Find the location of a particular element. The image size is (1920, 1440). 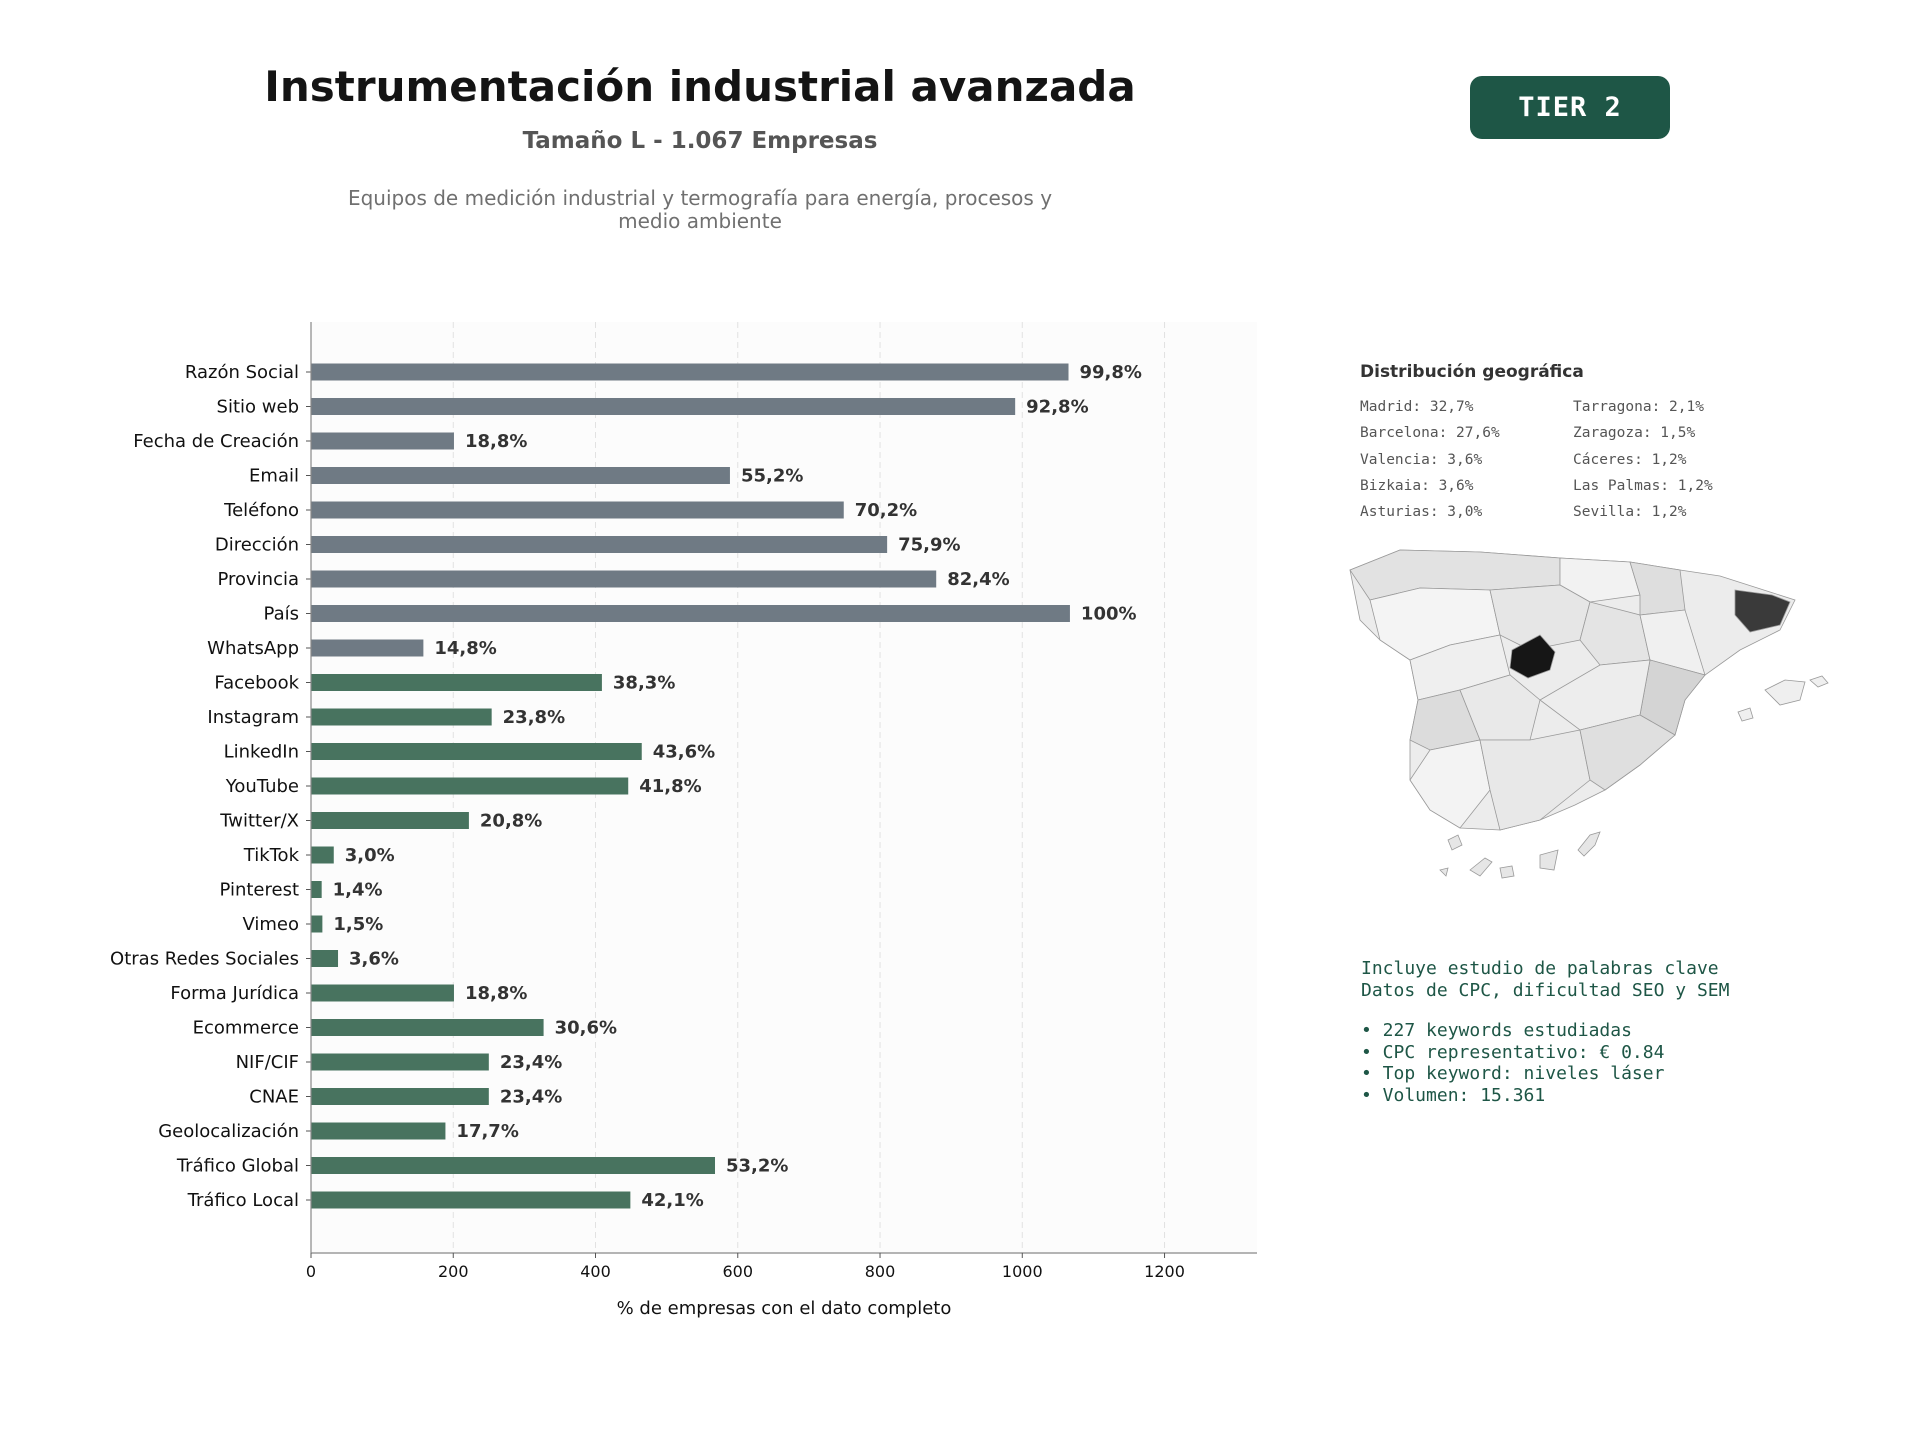

data-label: 75,9% is located at coordinates (929, 545).